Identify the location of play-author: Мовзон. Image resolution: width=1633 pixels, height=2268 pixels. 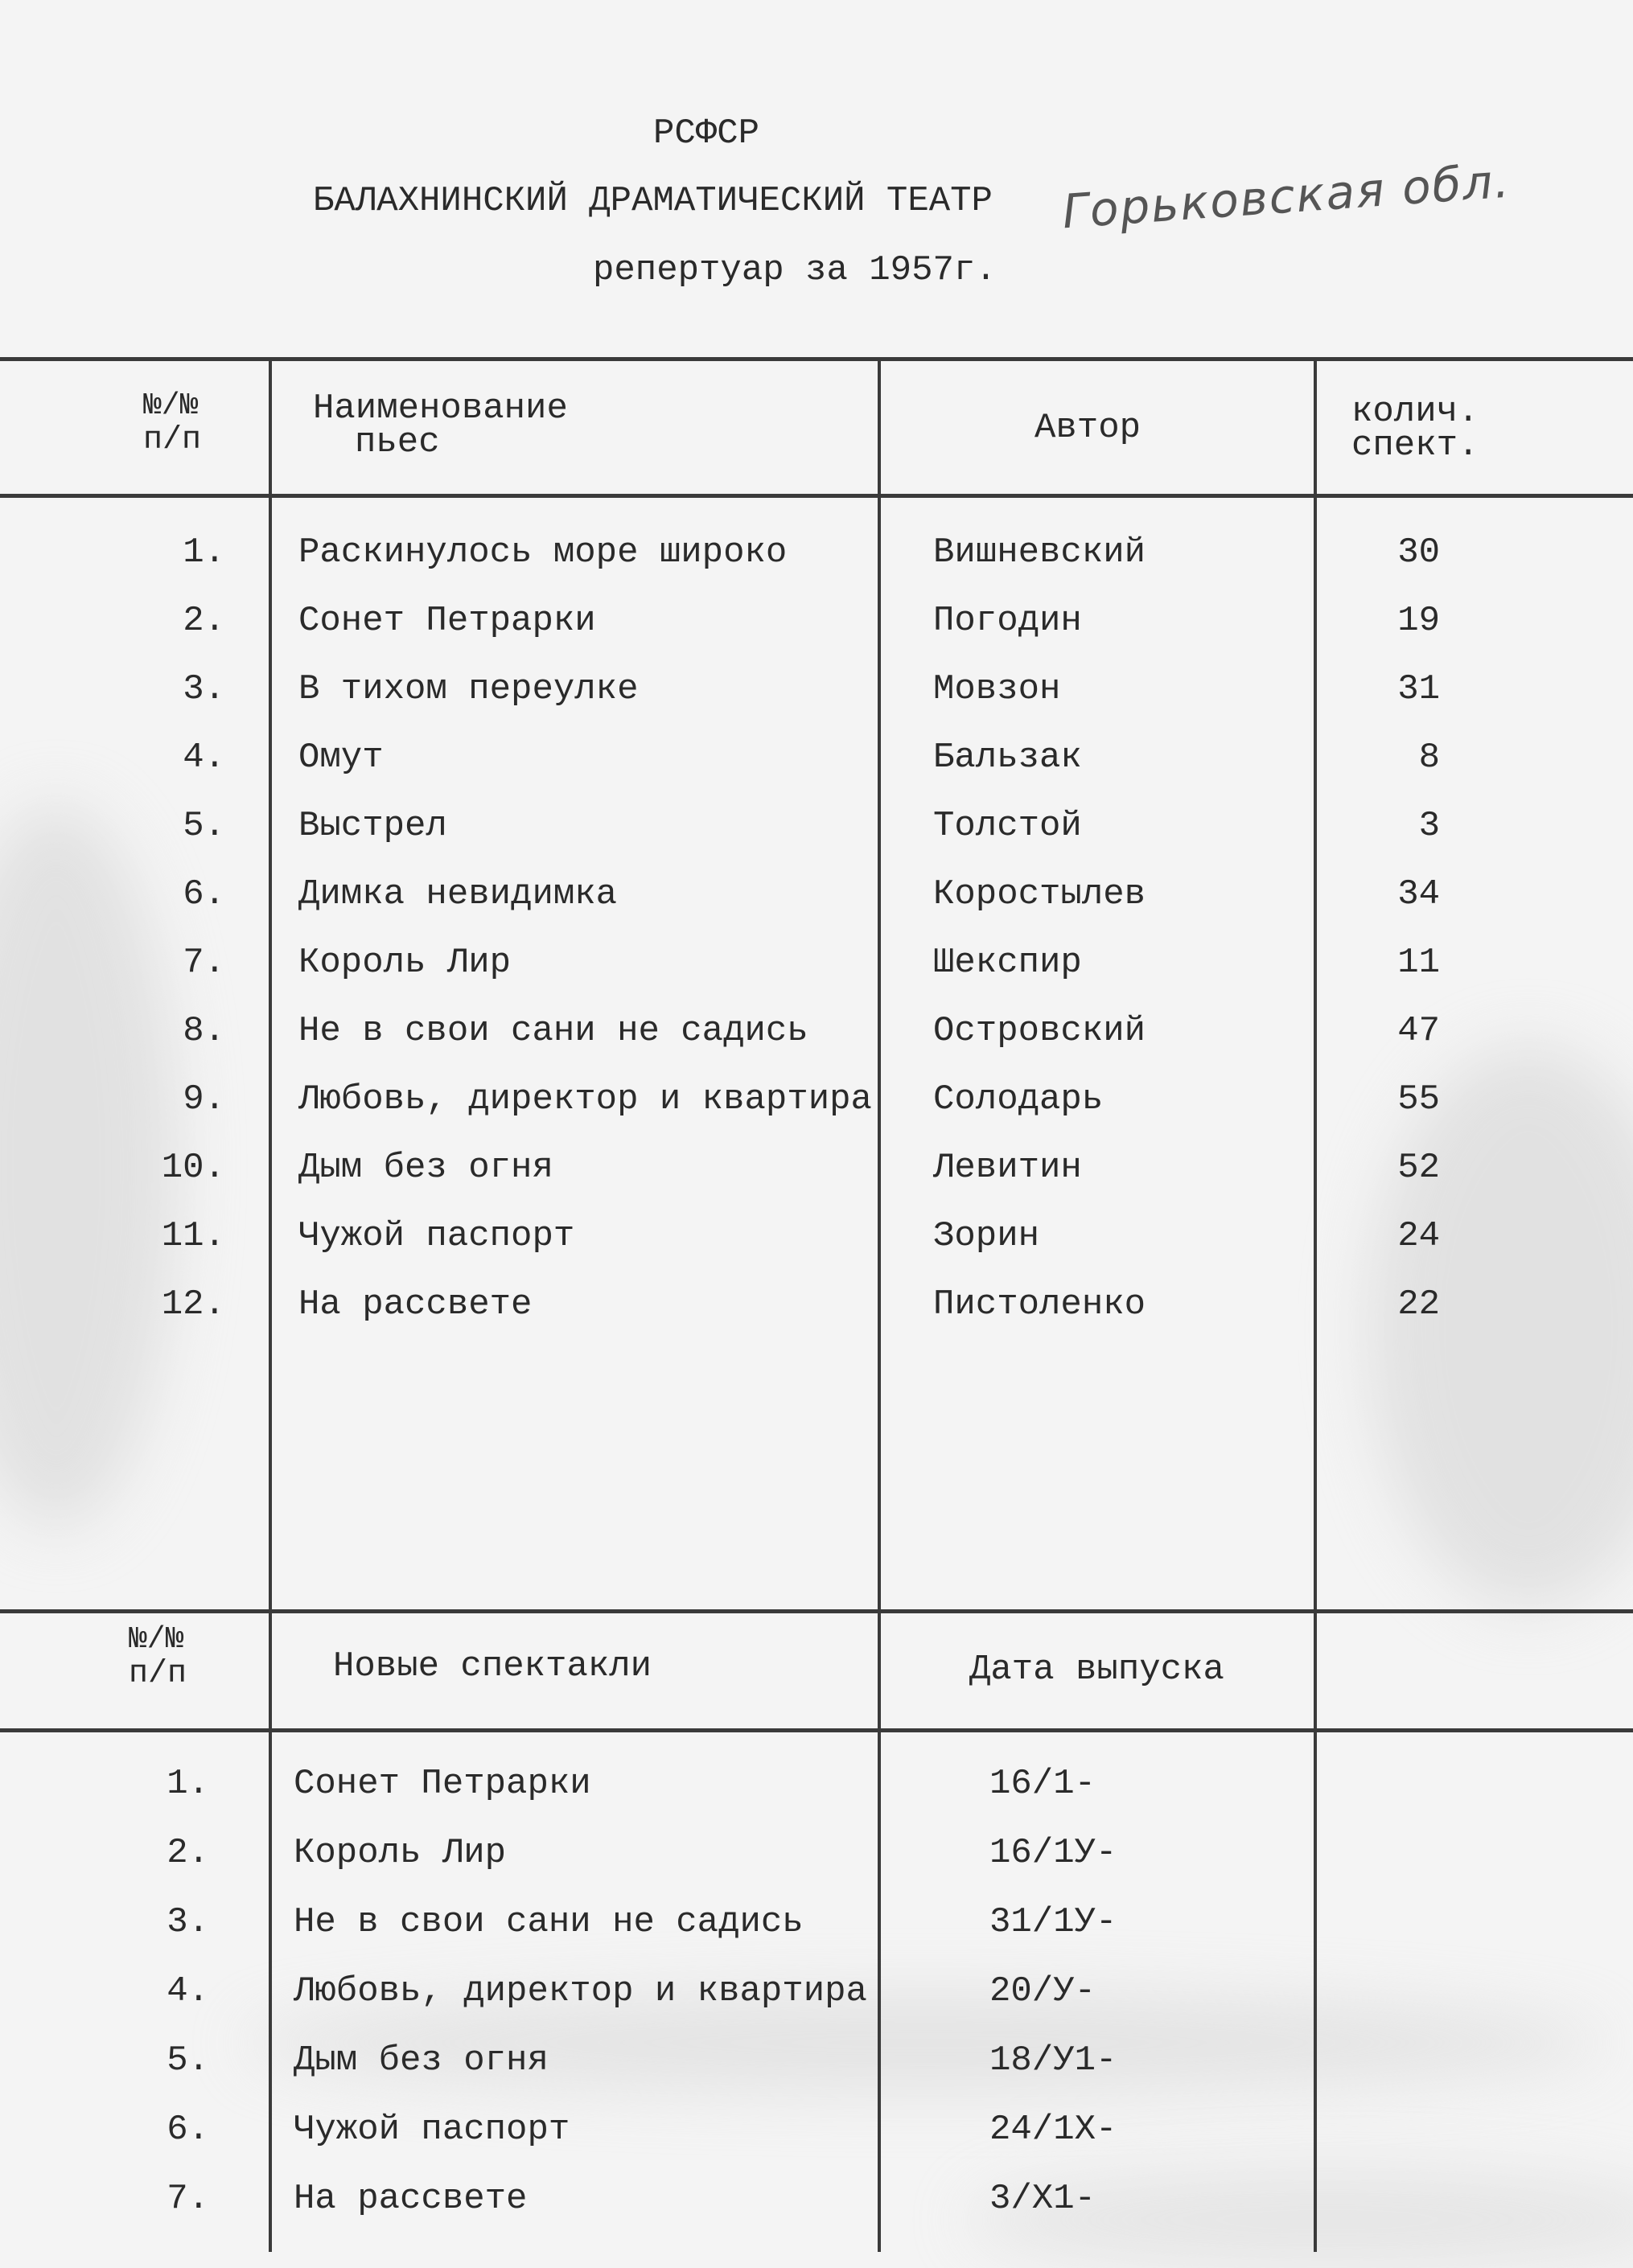
(997, 689).